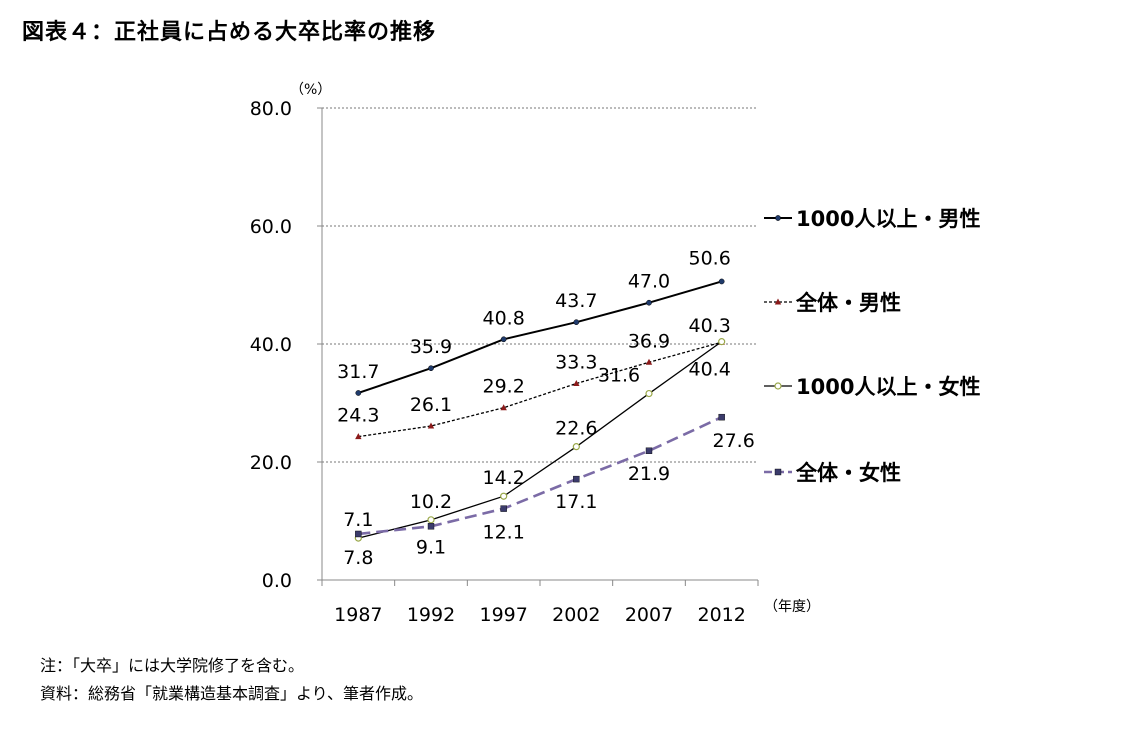 The height and width of the screenshot is (738, 1131). Describe the element at coordinates (848, 473) in the screenshot. I see `legend-label: 全体・女性` at that location.